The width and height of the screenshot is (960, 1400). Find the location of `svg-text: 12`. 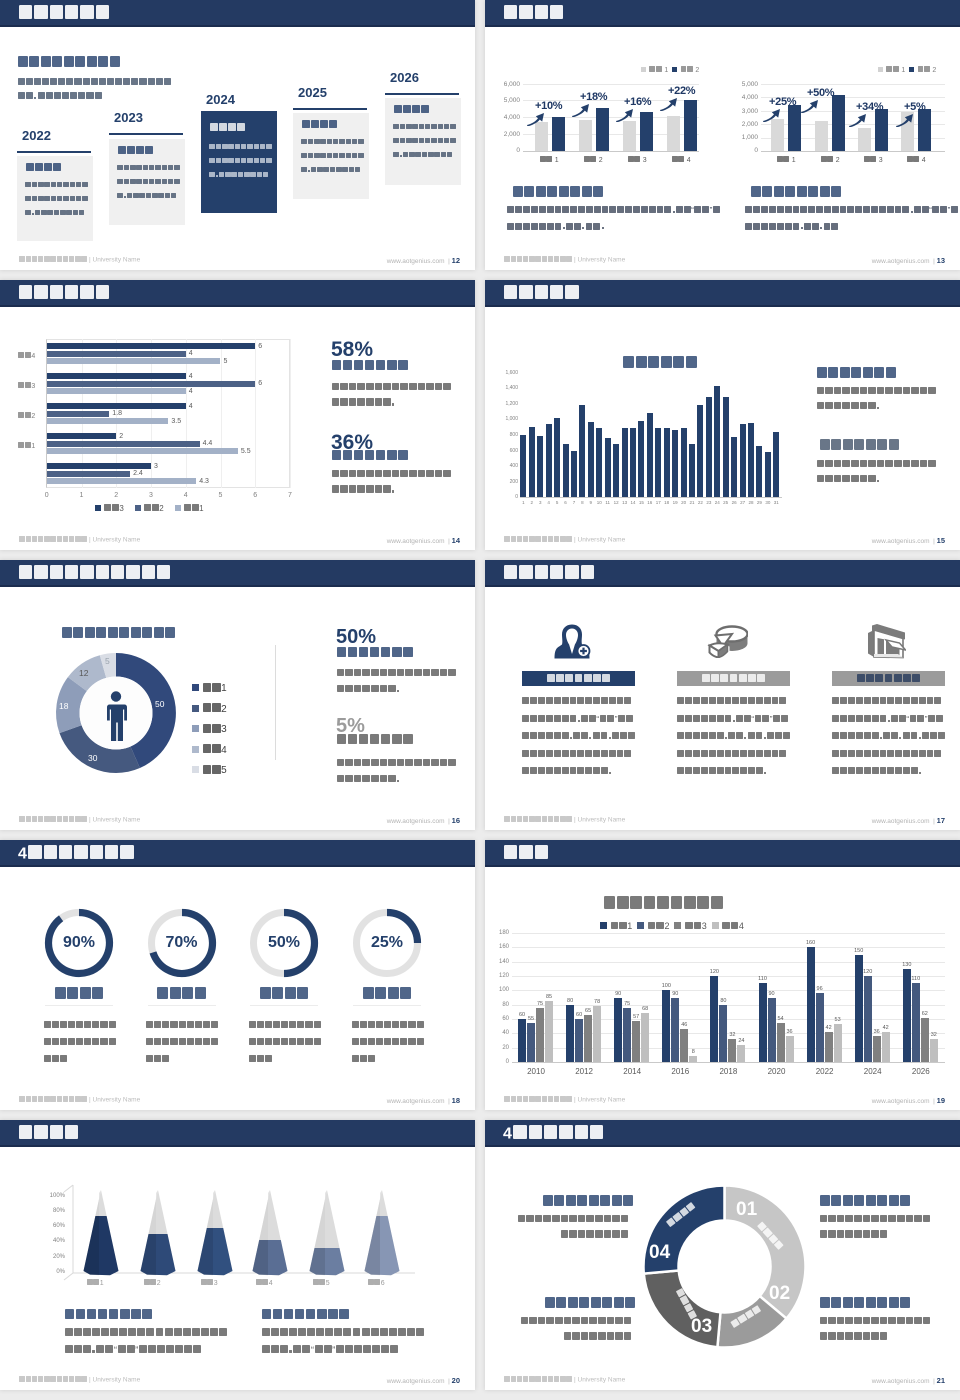

svg-text: 12 is located at coordinates (84, 673).